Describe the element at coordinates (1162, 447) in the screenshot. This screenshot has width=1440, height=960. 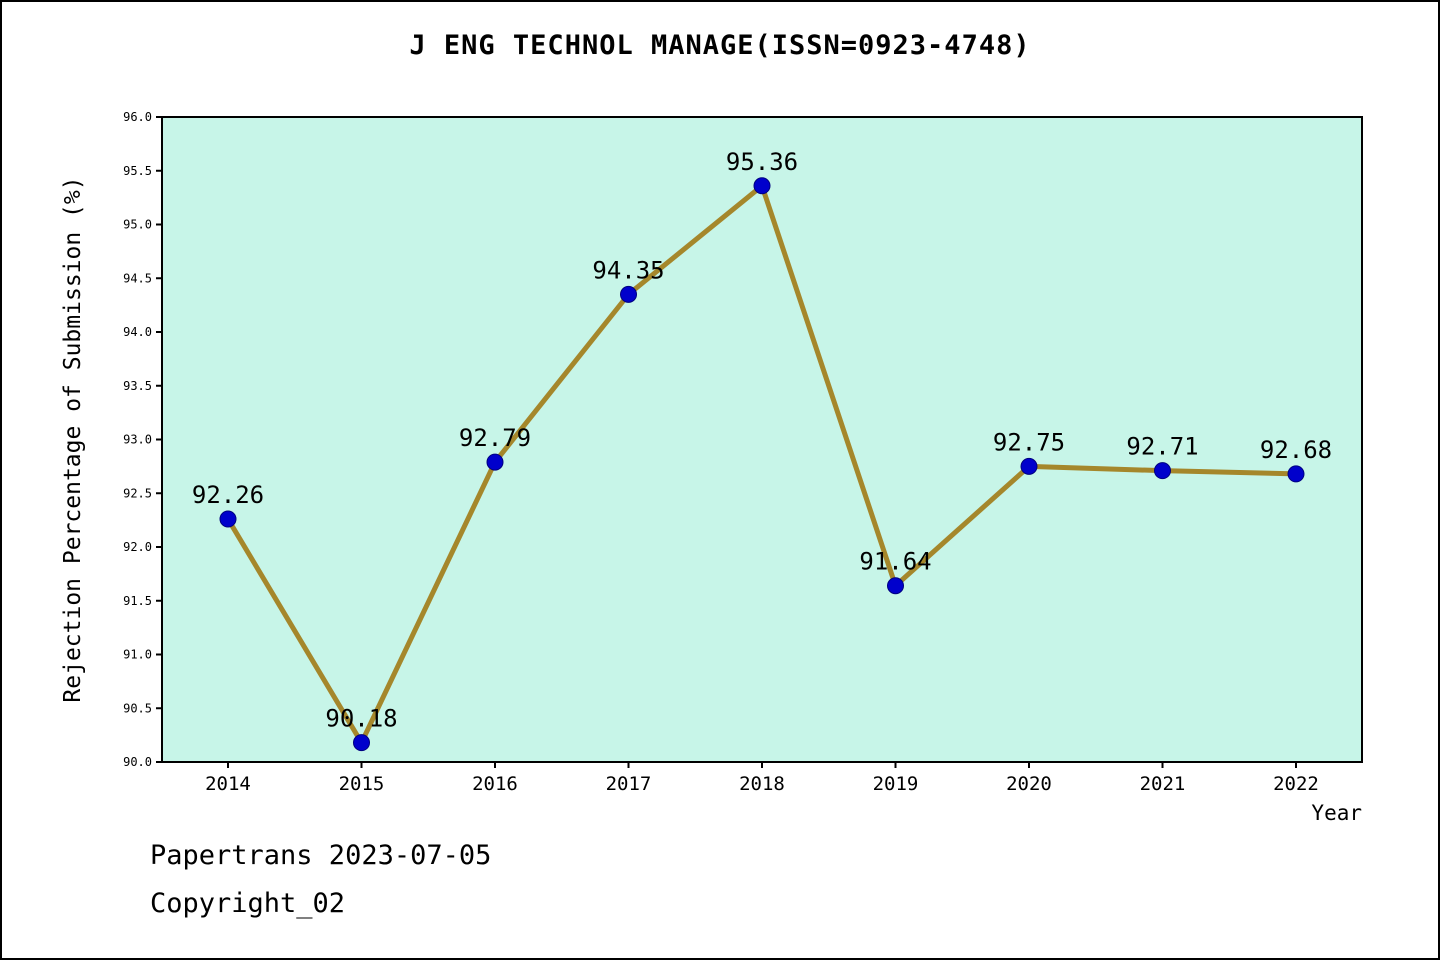
I see `data-point-label: 92.71` at that location.